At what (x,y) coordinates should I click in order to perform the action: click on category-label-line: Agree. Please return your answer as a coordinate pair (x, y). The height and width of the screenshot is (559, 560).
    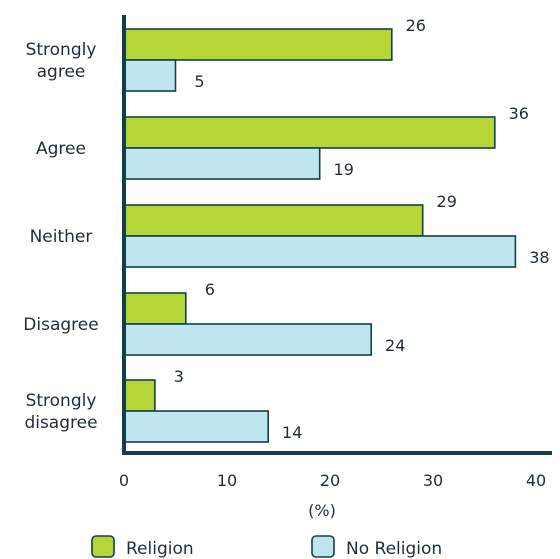
    Looking at the image, I should click on (61, 149).